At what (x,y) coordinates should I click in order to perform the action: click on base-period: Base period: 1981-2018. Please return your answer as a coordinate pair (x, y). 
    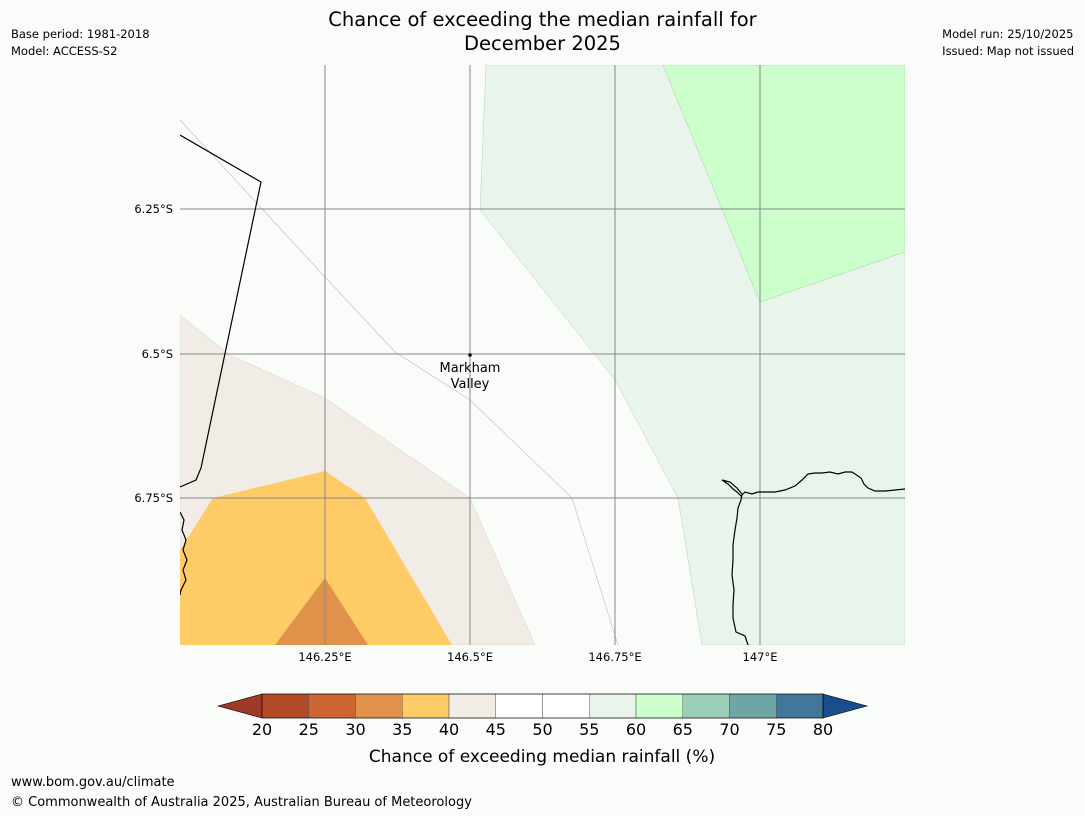
    Looking at the image, I should click on (80, 34).